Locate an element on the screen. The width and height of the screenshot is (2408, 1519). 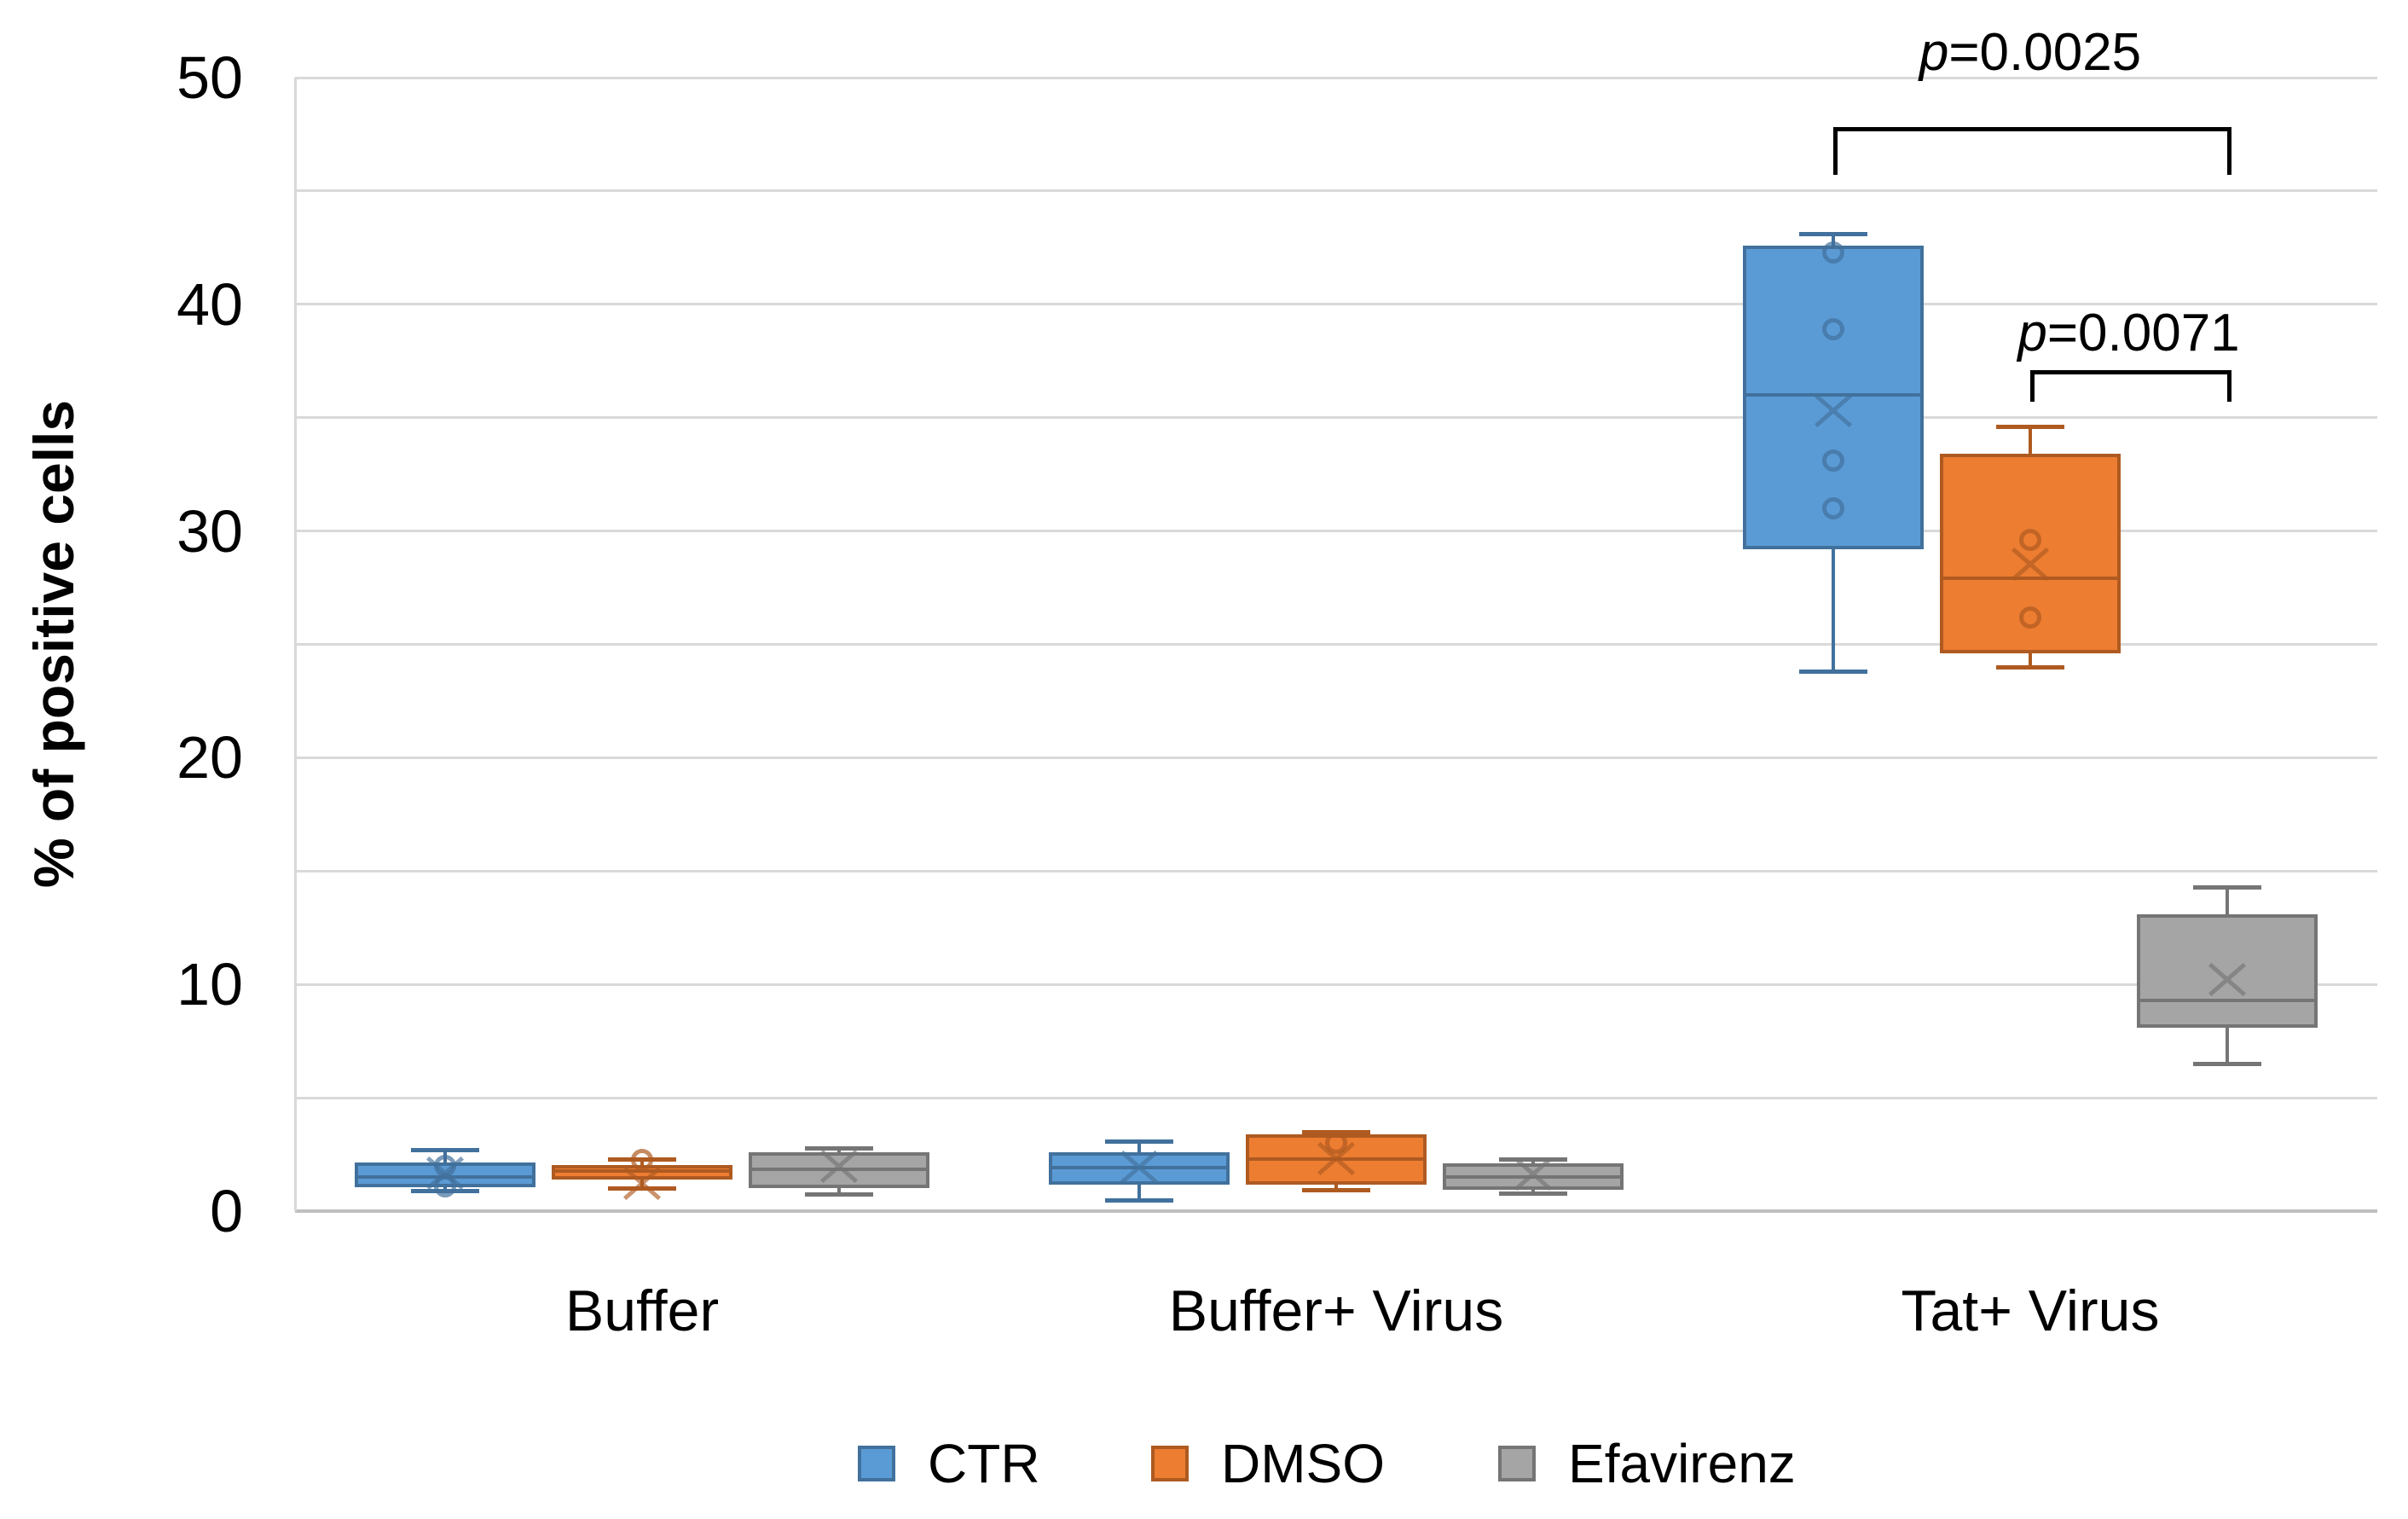
p-value-label: p=0.0025 is located at coordinates (2030, 53).